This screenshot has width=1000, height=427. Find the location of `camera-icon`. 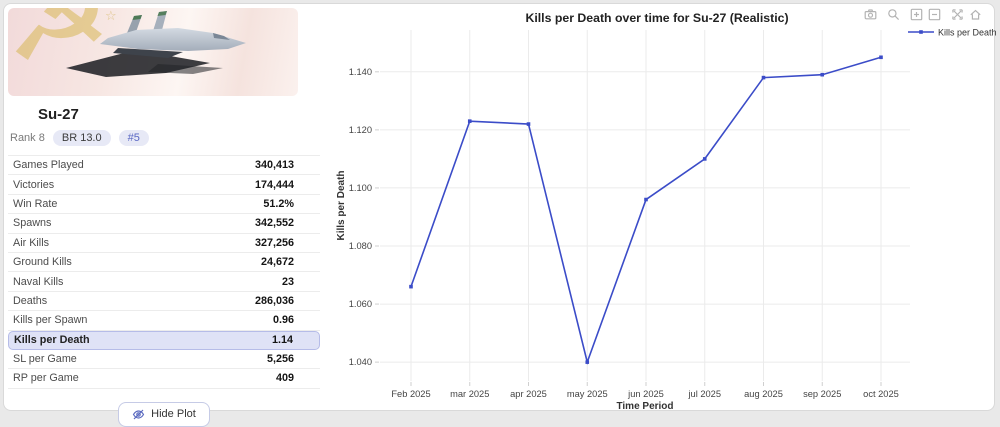

camera-icon is located at coordinates (870, 14).